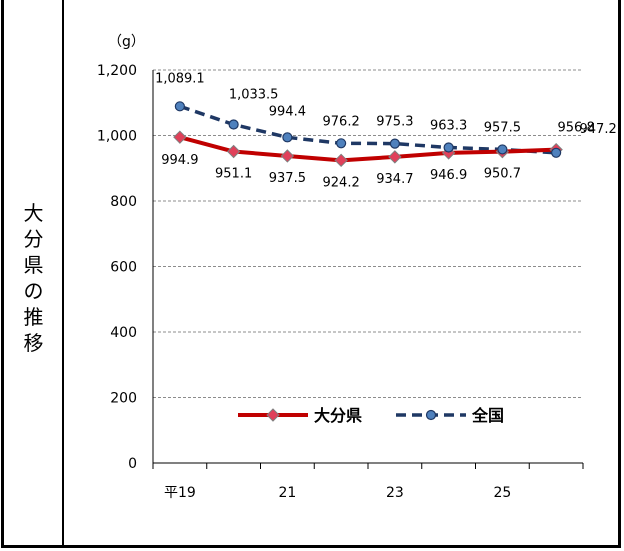  What do you see at coordinates (117, 137) in the screenshot?
I see `y-tick-label: 1,000` at bounding box center [117, 137].